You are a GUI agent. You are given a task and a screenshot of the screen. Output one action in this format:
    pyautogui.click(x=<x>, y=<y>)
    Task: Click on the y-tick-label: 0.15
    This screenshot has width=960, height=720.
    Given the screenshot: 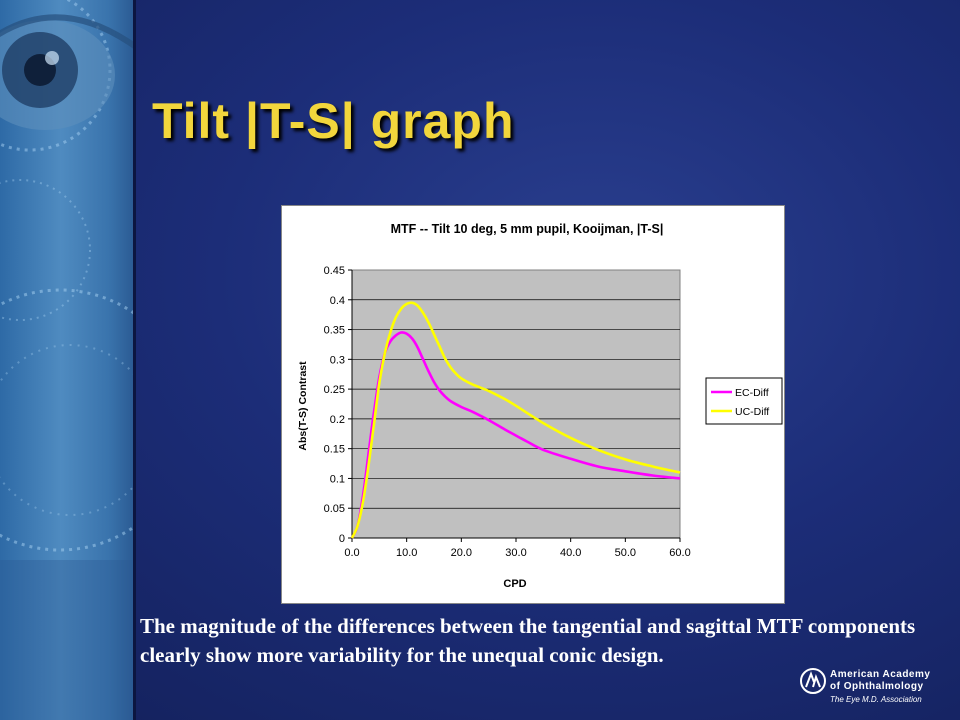 What is the action you would take?
    pyautogui.click(x=334, y=450)
    